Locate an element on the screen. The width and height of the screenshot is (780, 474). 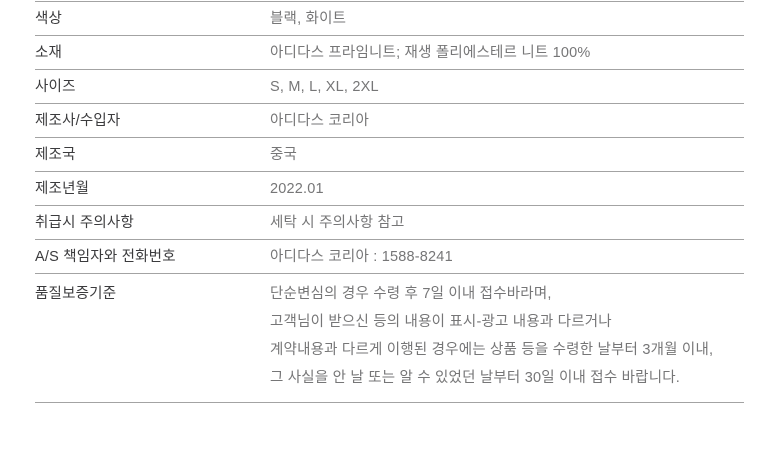
table-row-care-instructions: 취급시 주의사항 세탁 시 주의사항 참고 is located at coordinates (389, 222).